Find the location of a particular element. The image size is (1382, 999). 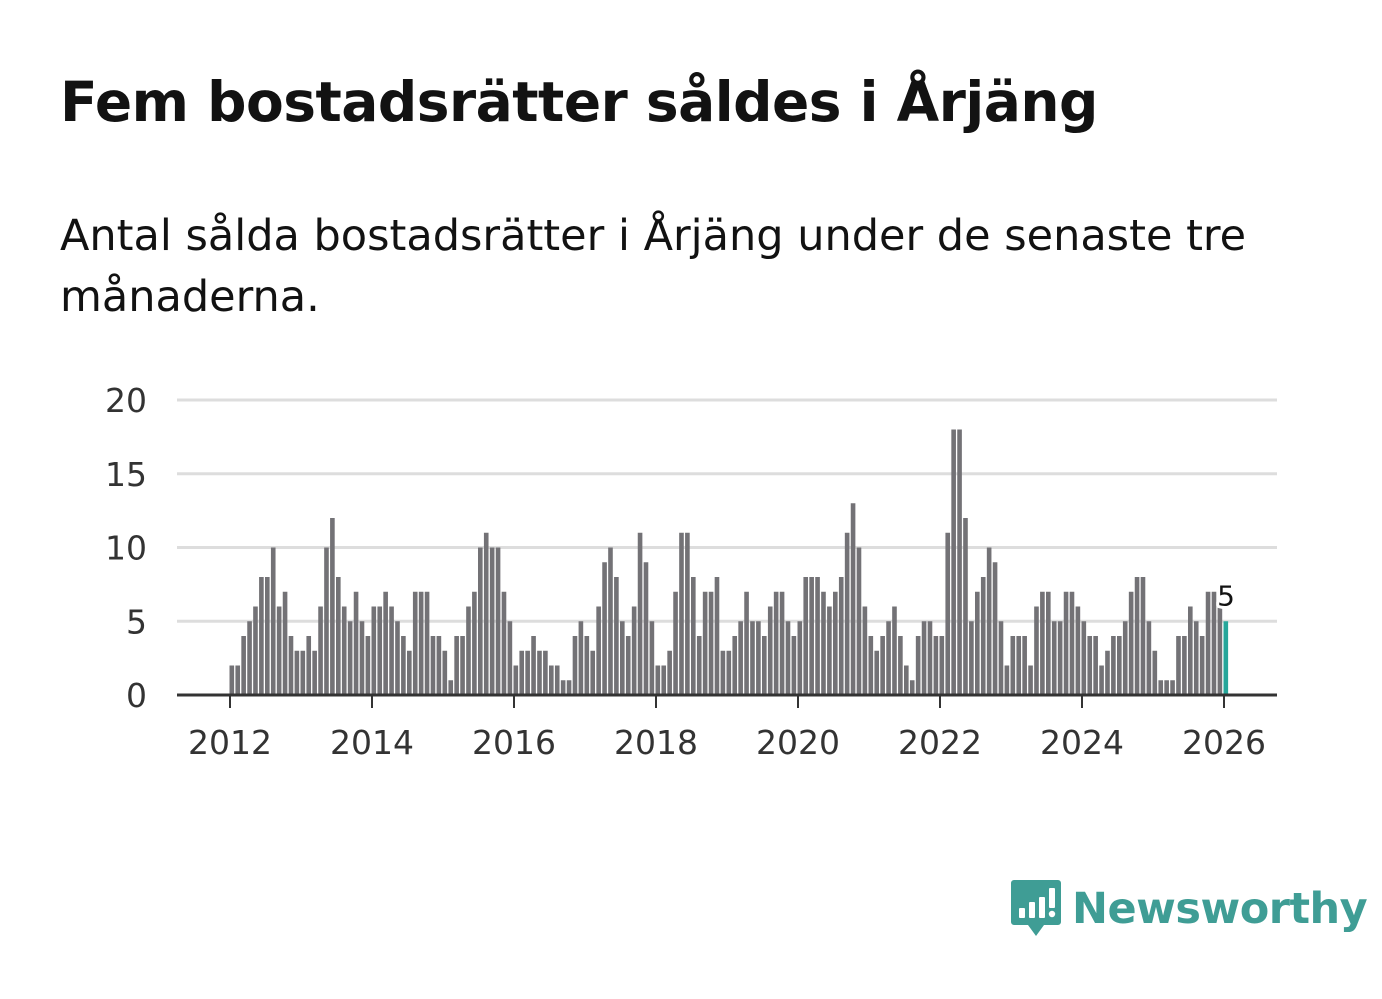

newsworthy-logo: Newsworthy is located at coordinates (1189, 909).